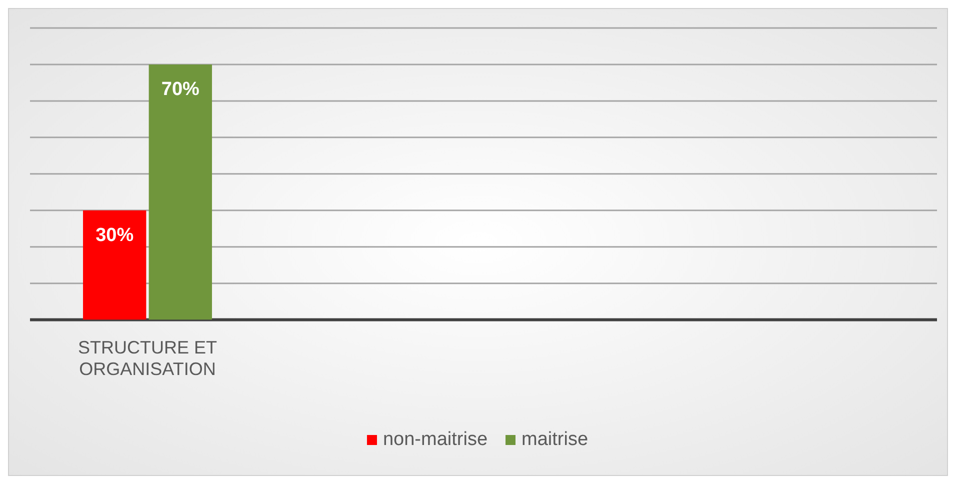 The height and width of the screenshot is (479, 955). What do you see at coordinates (555, 439) in the screenshot?
I see `legend-label: maitrise` at bounding box center [555, 439].